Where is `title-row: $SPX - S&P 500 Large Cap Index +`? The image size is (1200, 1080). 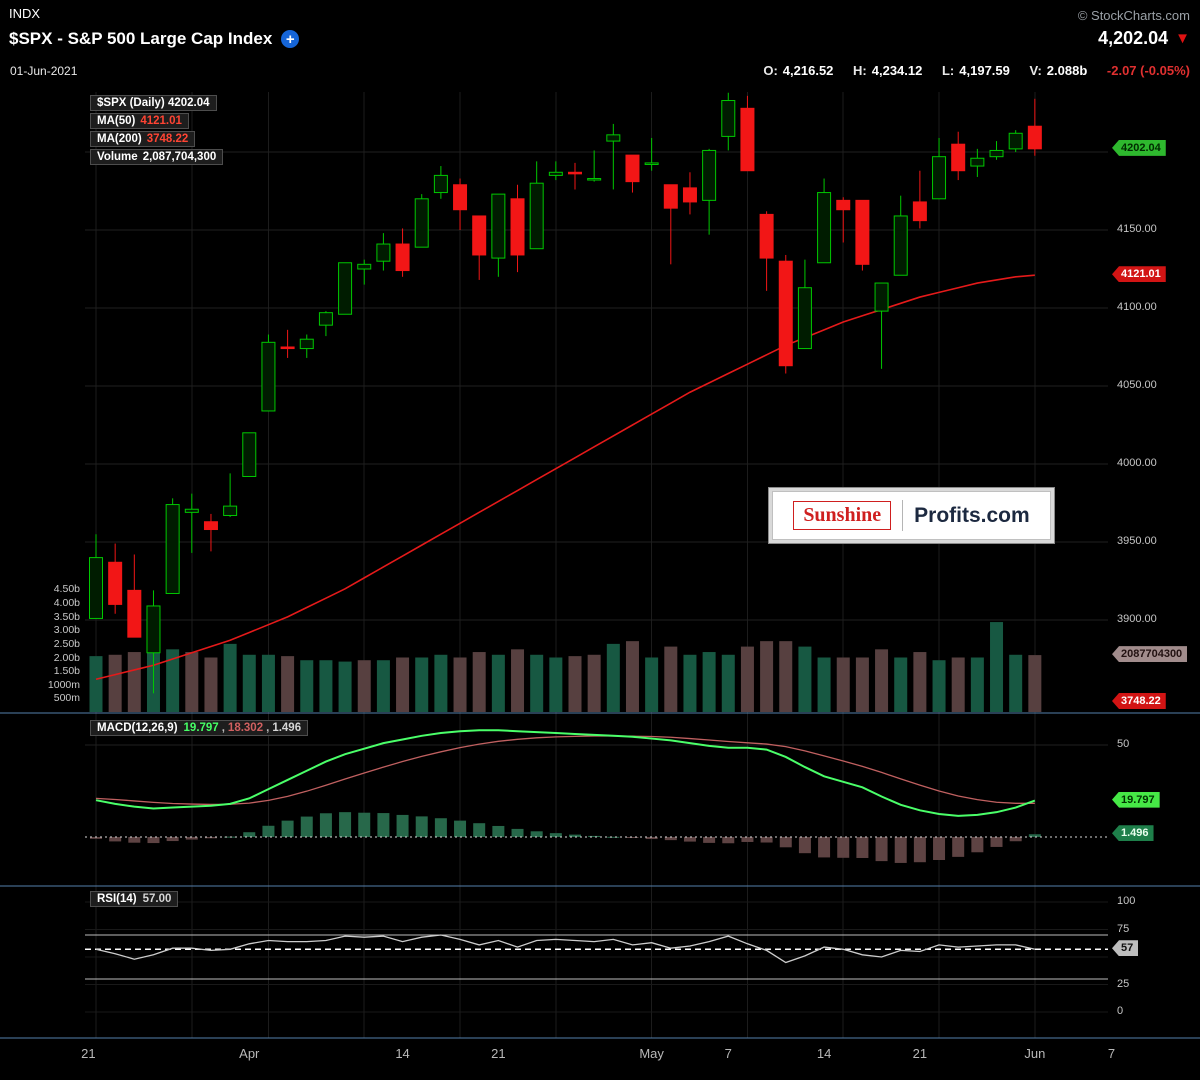
title-row: $SPX - S&P 500 Large Cap Index + is located at coordinates (154, 39).